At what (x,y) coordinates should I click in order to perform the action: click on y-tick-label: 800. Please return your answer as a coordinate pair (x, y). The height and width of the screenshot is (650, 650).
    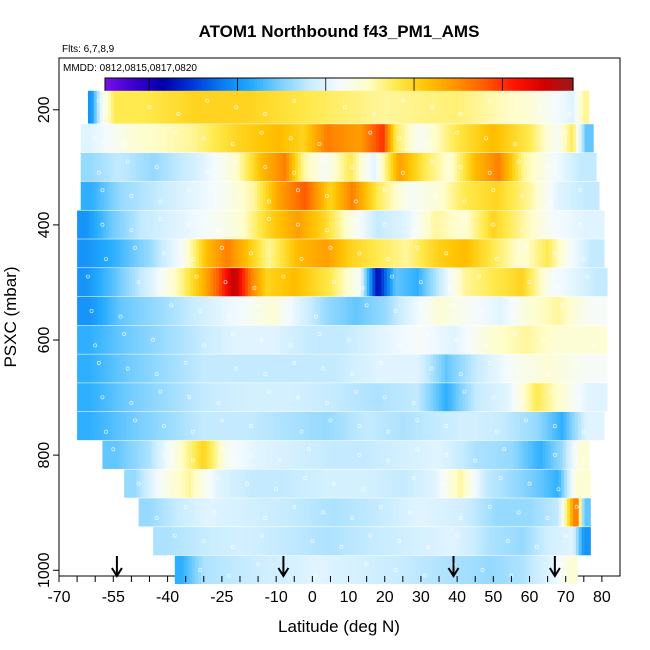
    Looking at the image, I should click on (44, 455).